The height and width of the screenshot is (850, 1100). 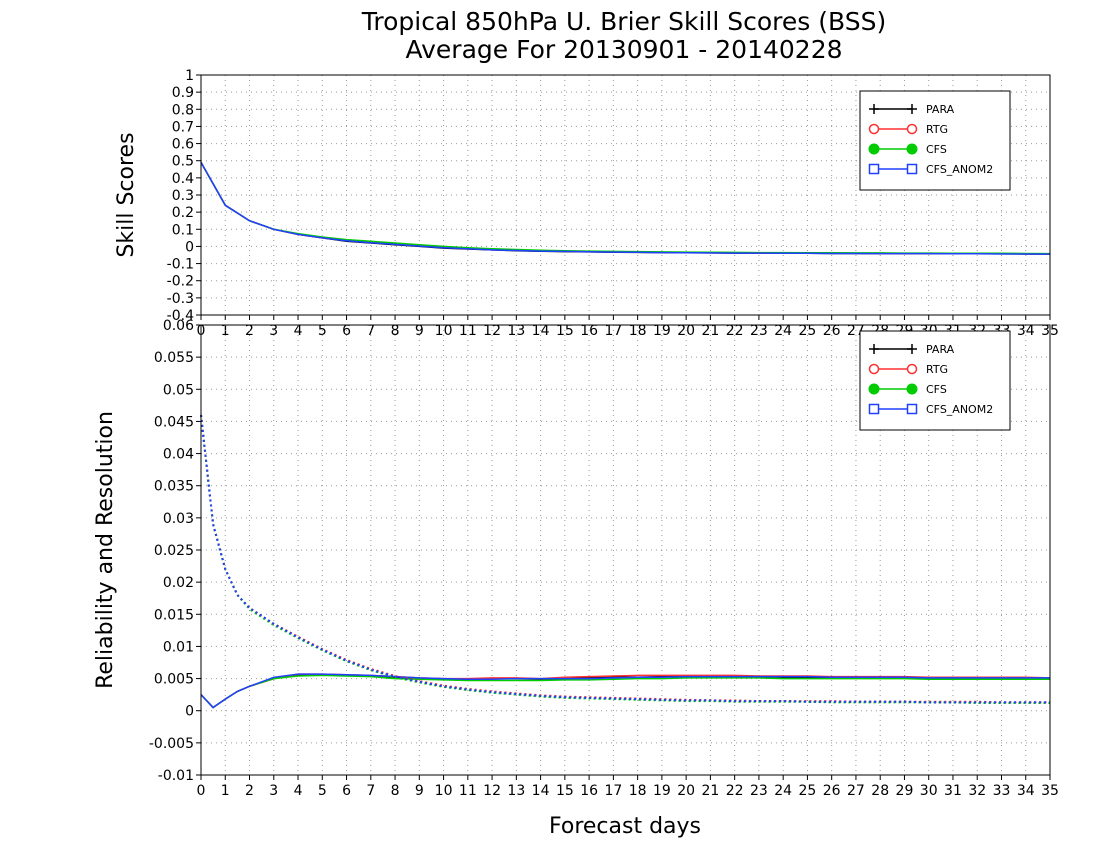 I want to click on top-legend-rtg-label: RTG, so click(x=937, y=129).